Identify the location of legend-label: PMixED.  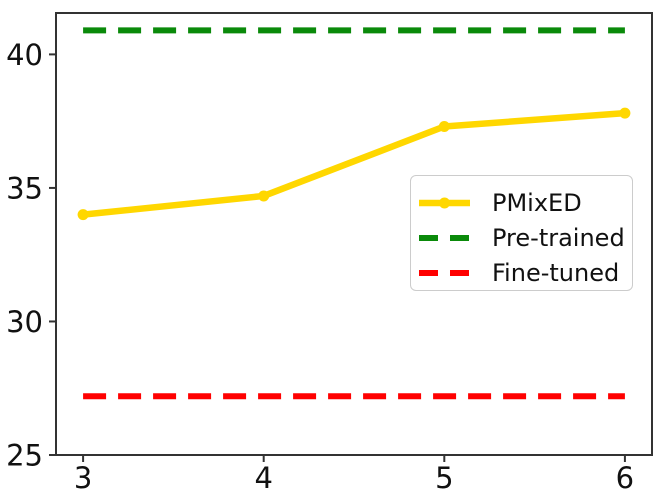
(537, 202).